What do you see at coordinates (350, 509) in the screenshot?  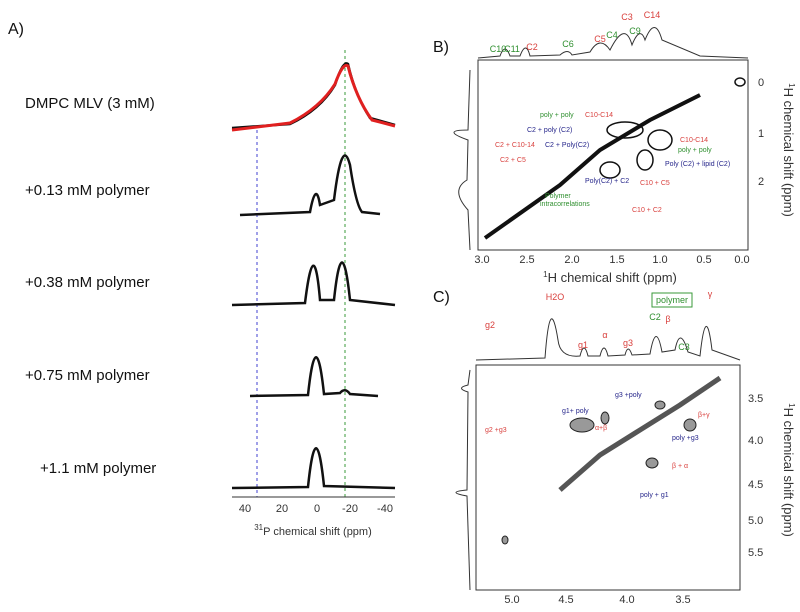 I see `x-tick-label: -20` at bounding box center [350, 509].